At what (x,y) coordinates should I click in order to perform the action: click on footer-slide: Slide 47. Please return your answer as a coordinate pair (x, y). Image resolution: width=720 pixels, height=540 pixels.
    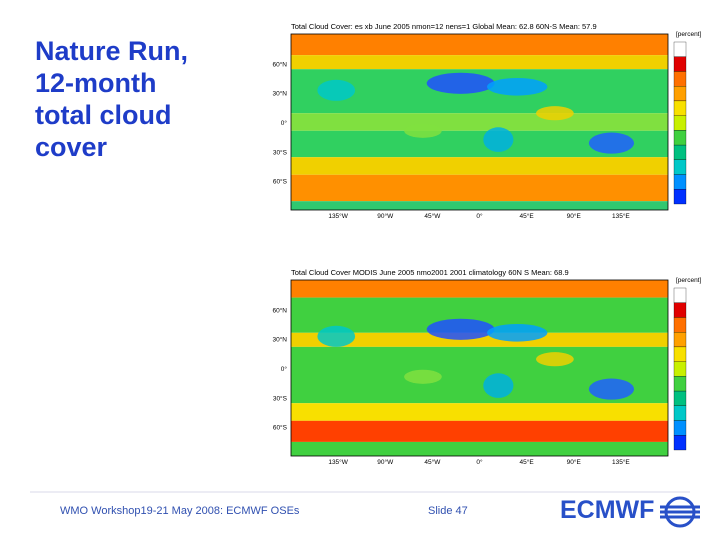
    Looking at the image, I should click on (448, 511).